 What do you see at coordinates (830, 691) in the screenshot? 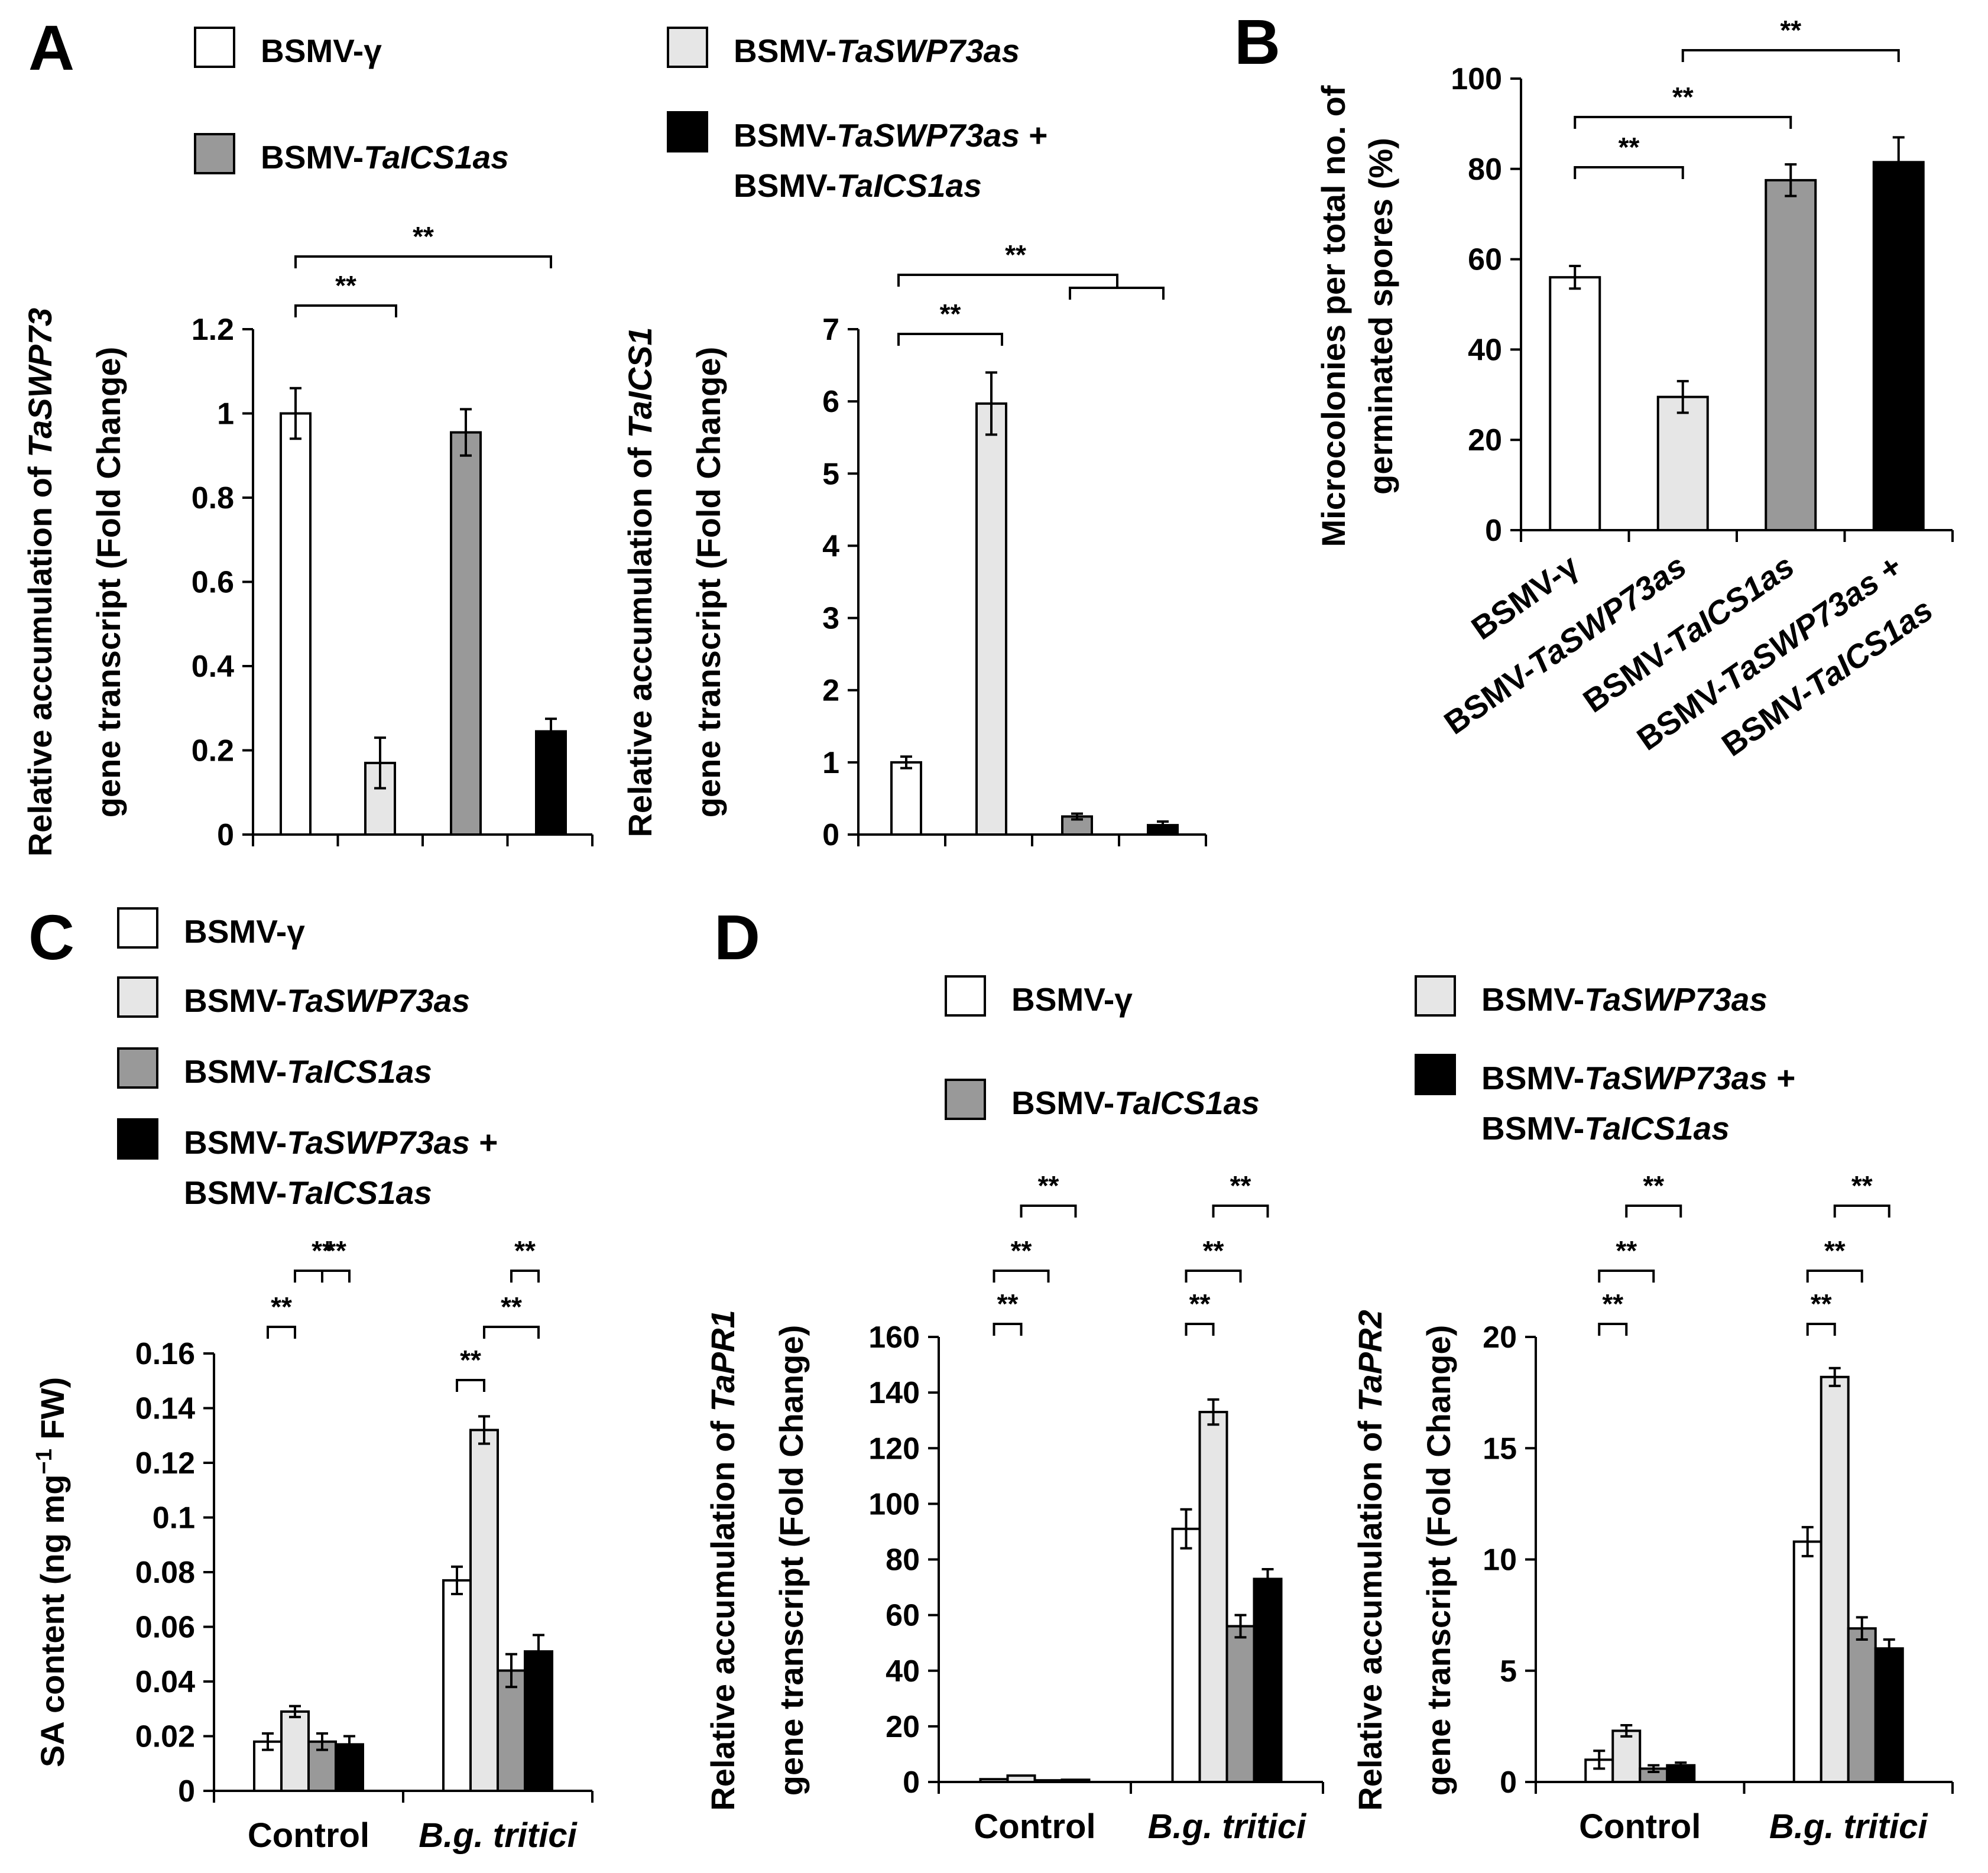
I see `y-tick-label: 2` at bounding box center [830, 691].